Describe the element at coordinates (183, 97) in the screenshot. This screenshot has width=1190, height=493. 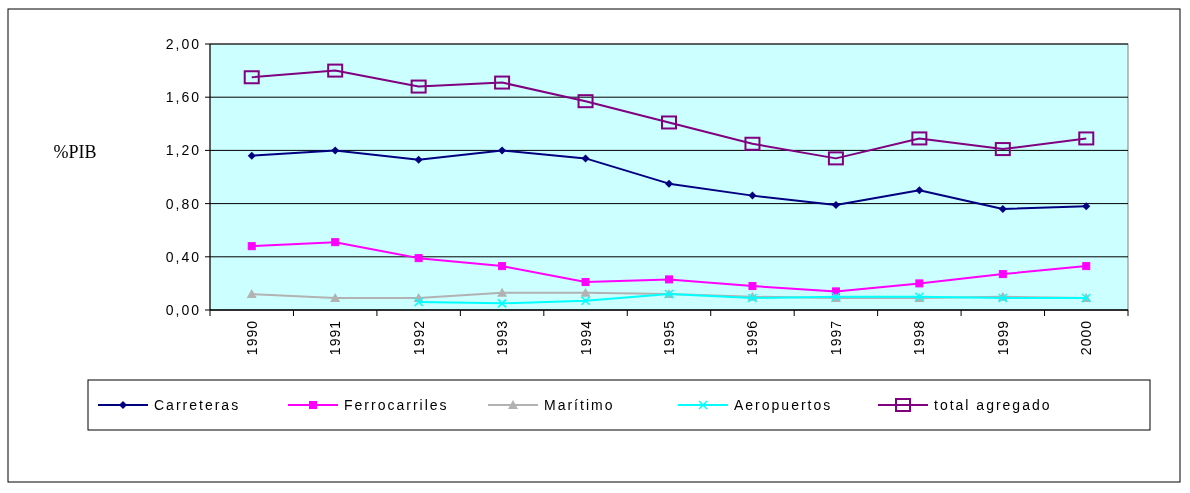
I see `y-tick-label: 1,60` at that location.